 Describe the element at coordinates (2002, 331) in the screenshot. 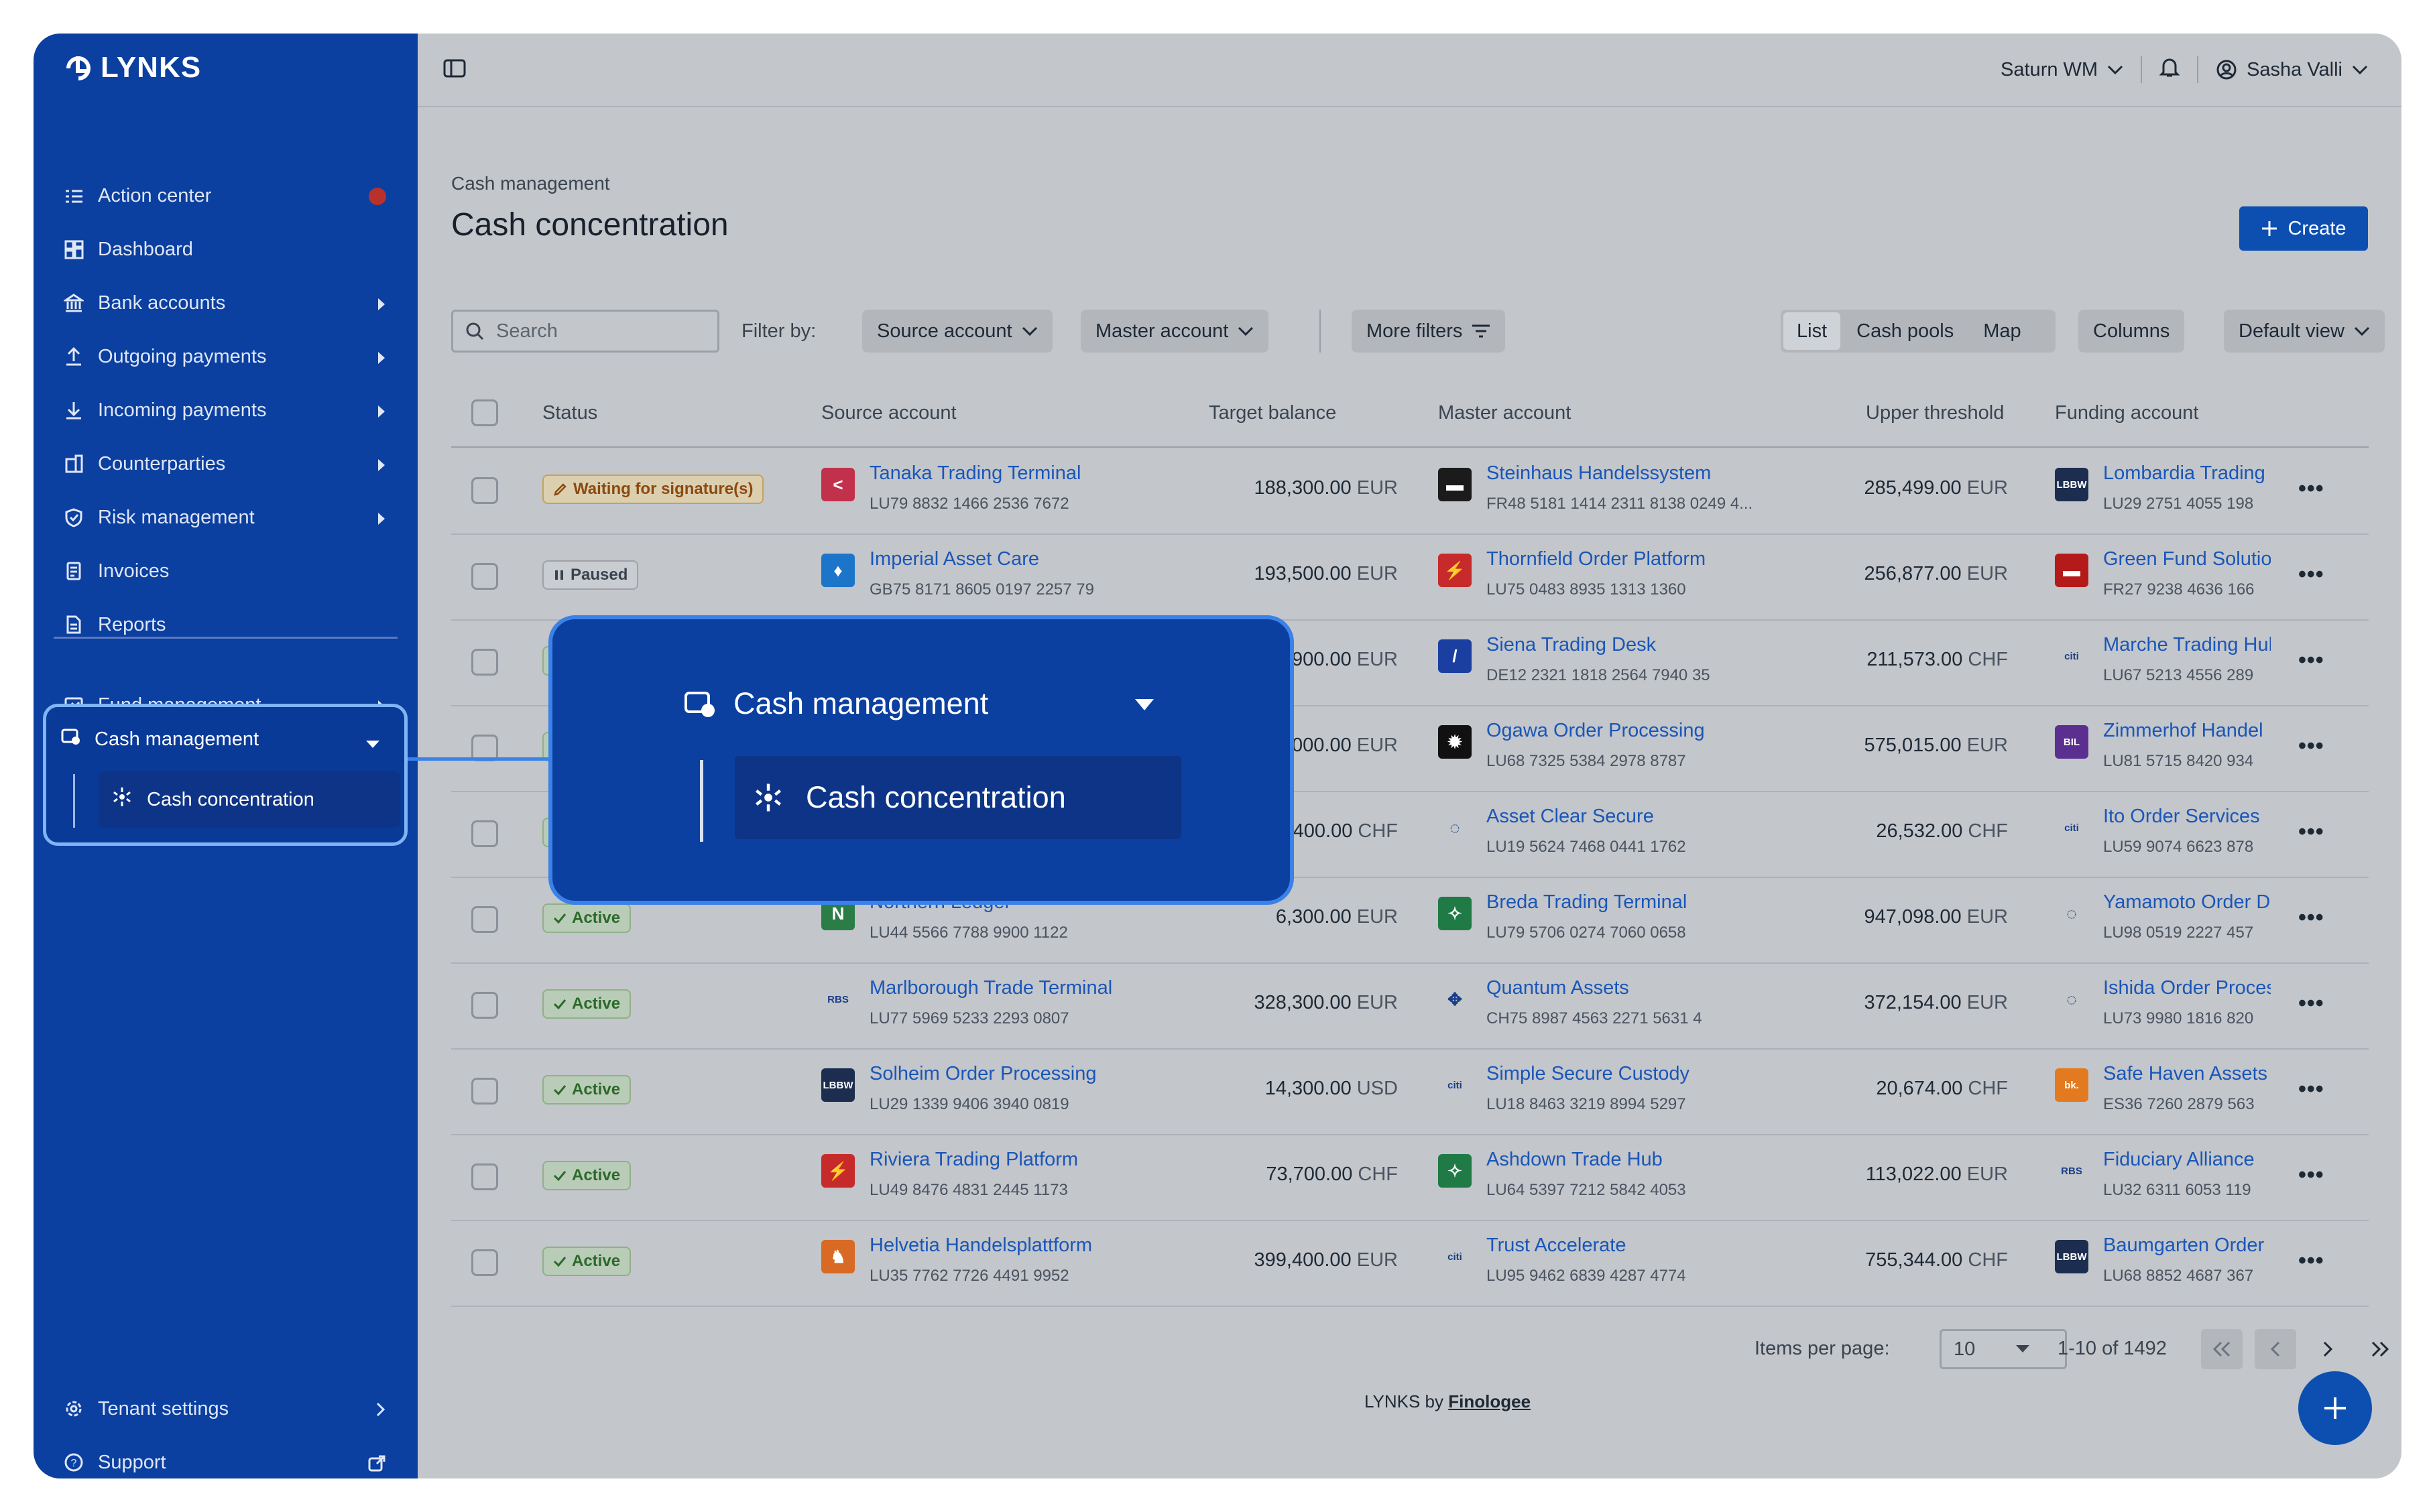

I see `view-tab-map: Map` at that location.